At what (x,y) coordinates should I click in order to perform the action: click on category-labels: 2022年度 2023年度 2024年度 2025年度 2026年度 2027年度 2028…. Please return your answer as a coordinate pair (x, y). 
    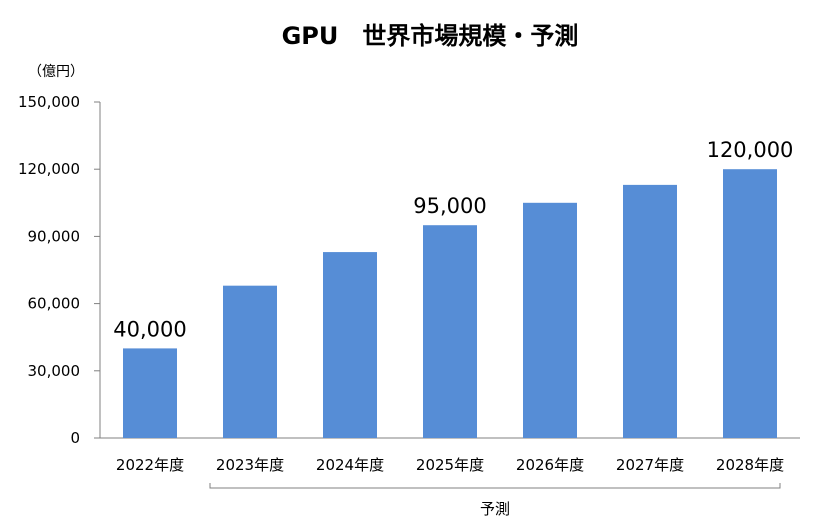
    Looking at the image, I should click on (450, 465).